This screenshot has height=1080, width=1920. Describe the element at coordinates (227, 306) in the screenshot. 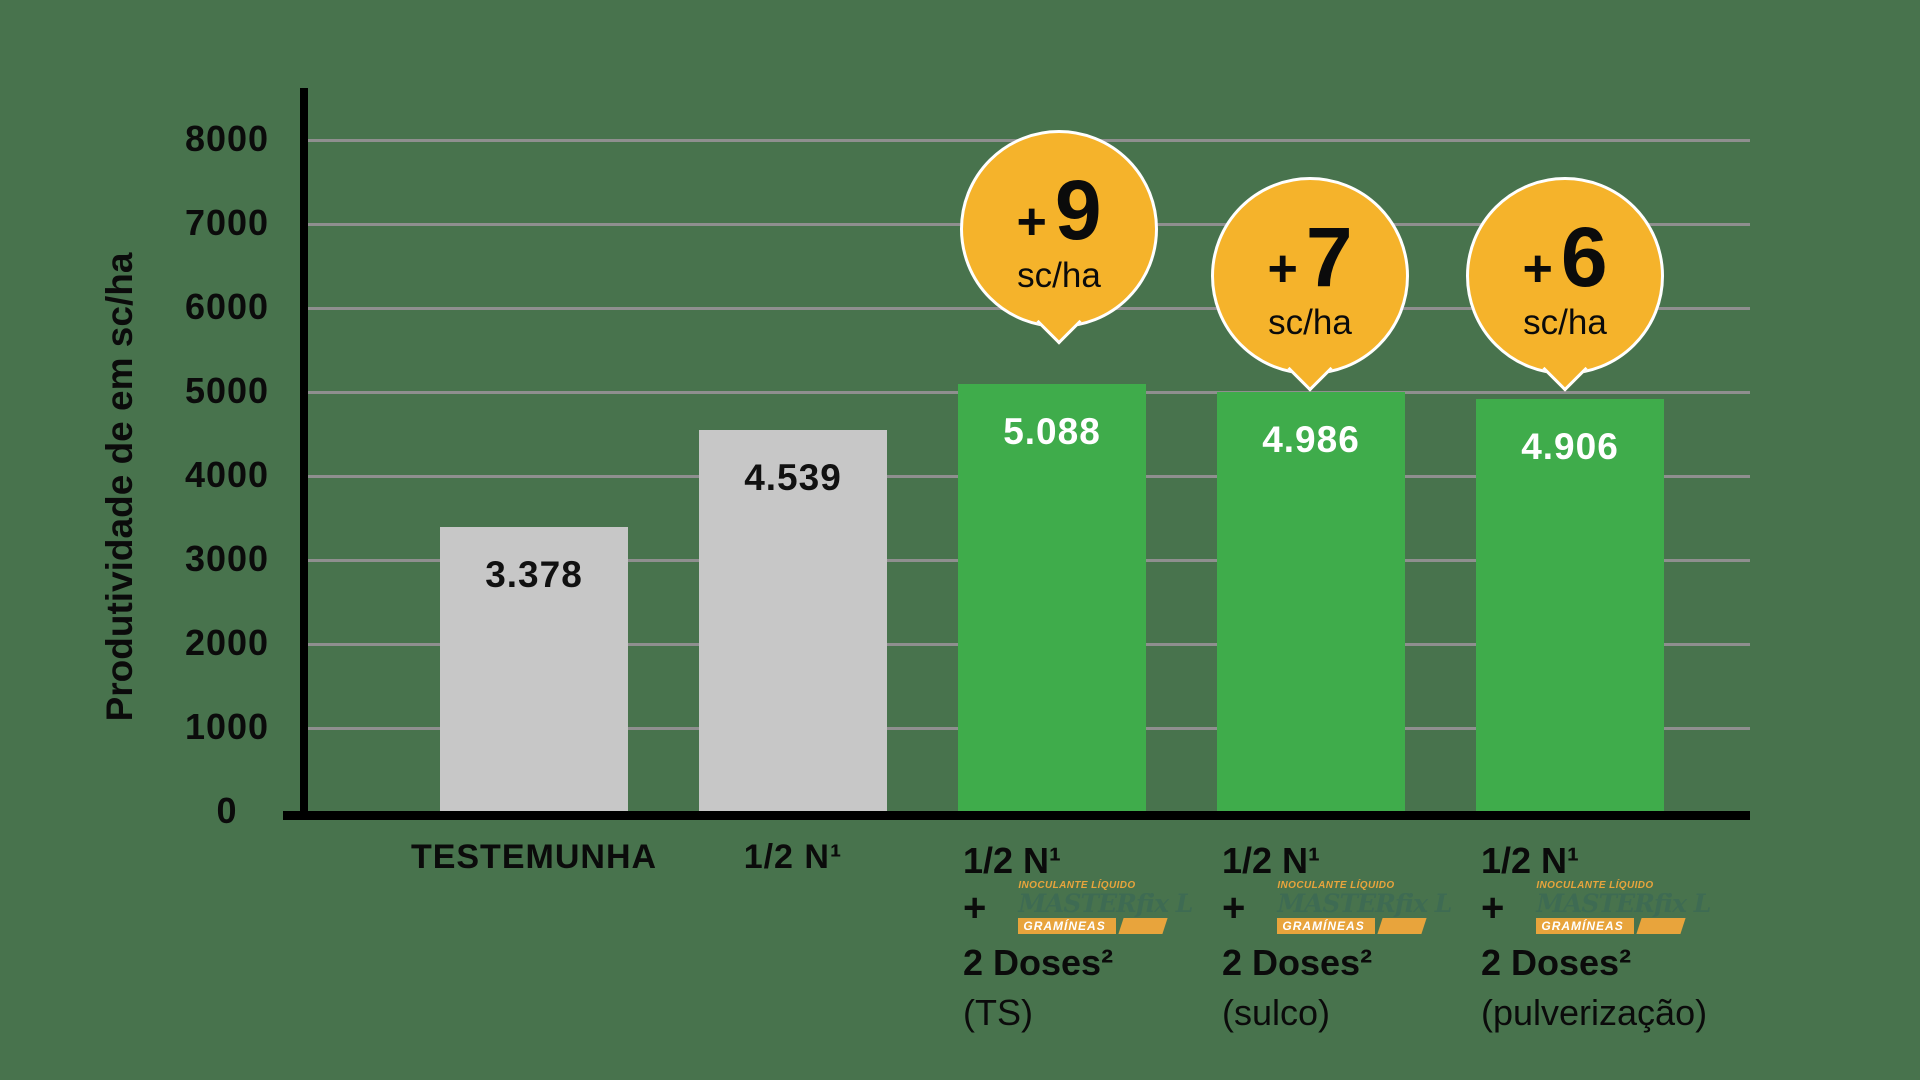

I see `y-tick-label-6000: 6000` at that location.